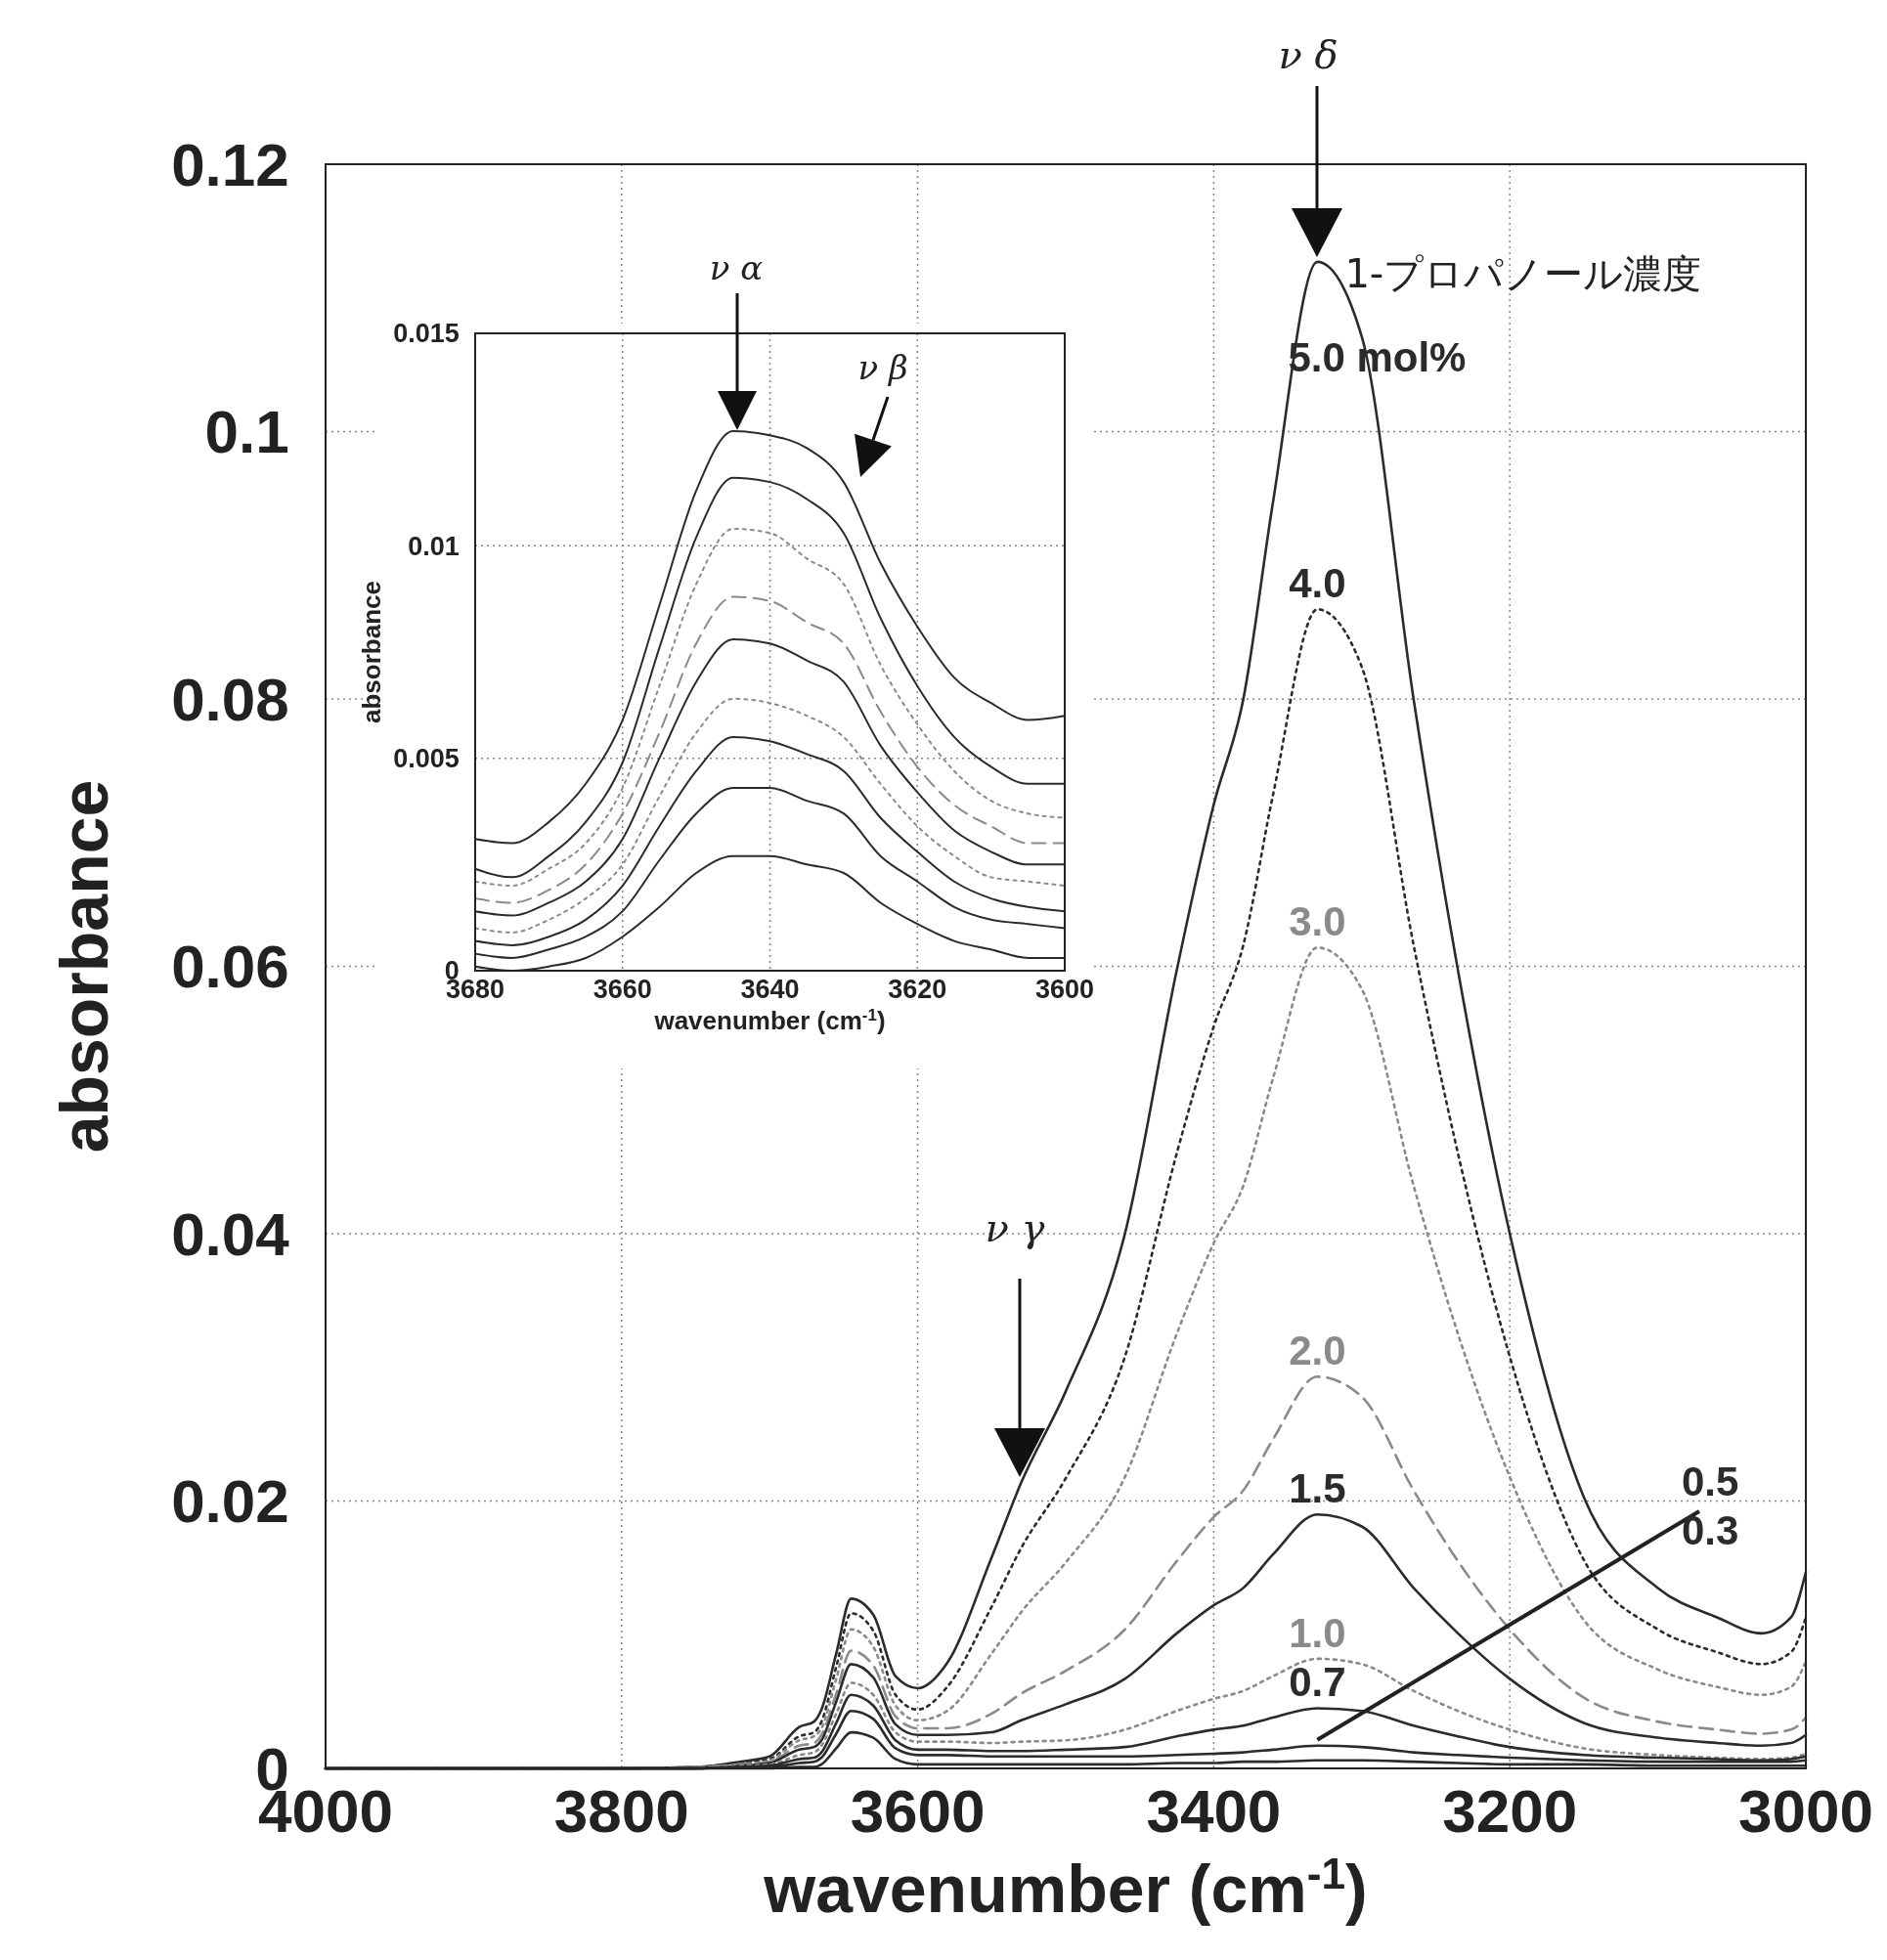 This screenshot has width=1887, height=1960. Describe the element at coordinates (230, 1501) in the screenshot. I see `y-tick-label: 0.02` at that location.